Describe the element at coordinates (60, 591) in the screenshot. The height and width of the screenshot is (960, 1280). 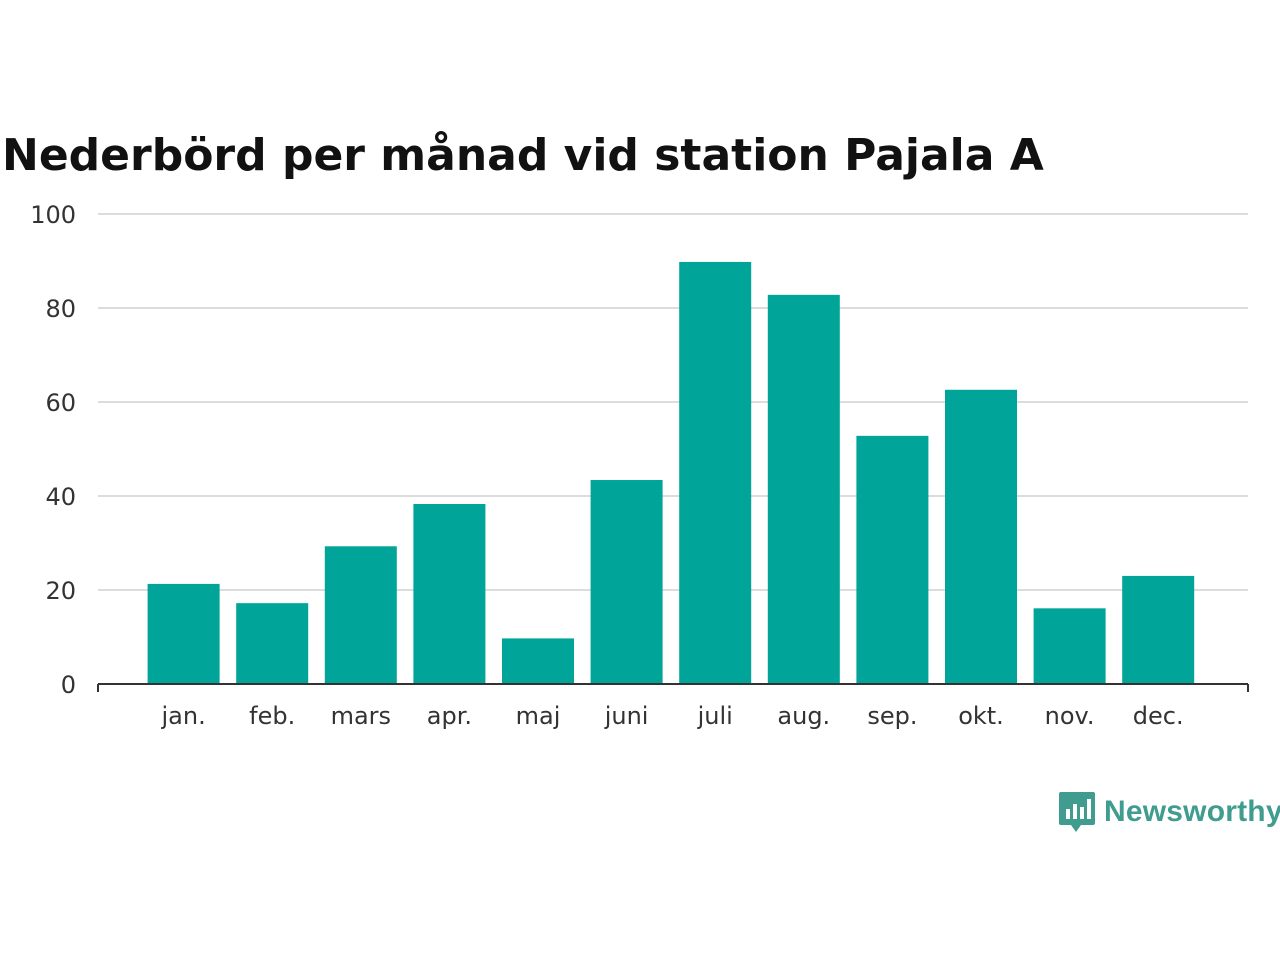
I see `y-tick-label: 20` at that location.